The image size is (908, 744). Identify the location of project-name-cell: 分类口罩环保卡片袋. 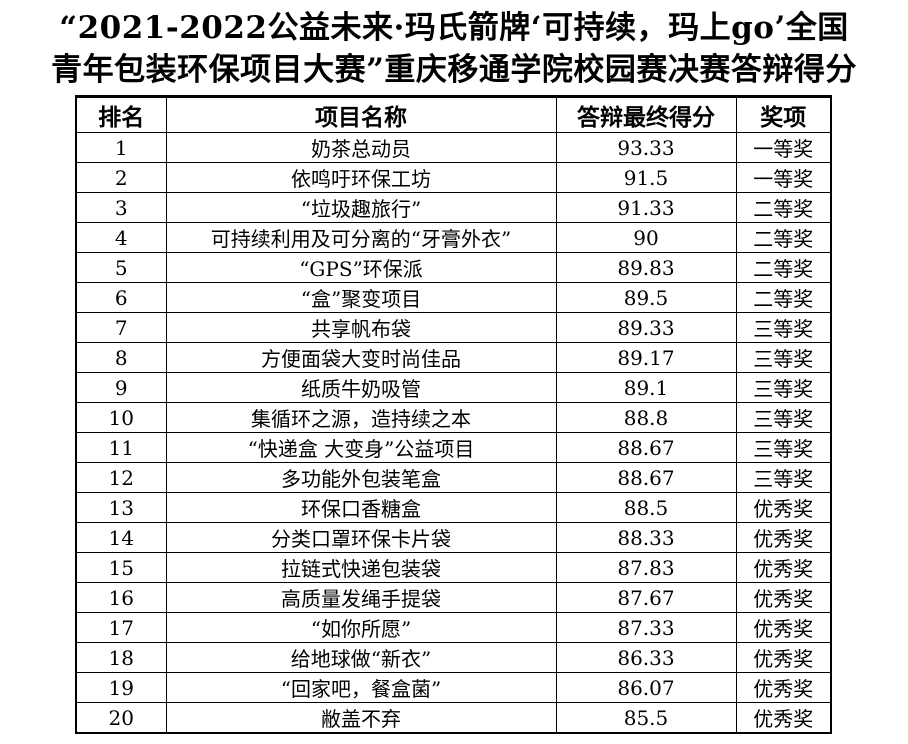
(361, 537).